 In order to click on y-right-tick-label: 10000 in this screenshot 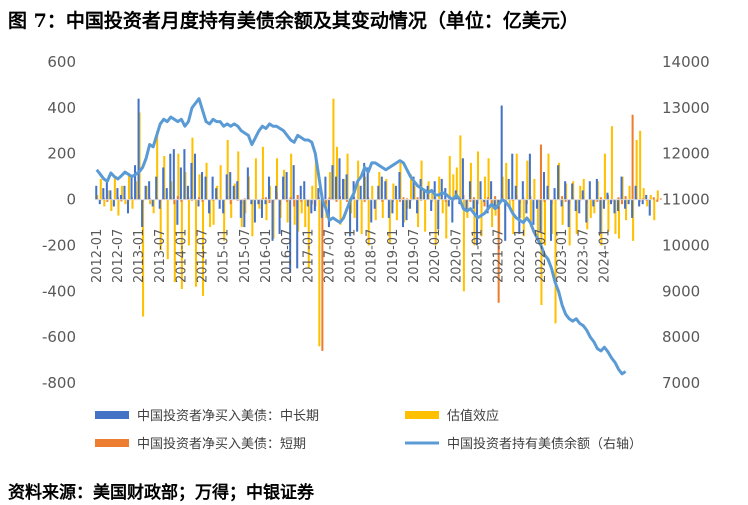, I will do `click(686, 245)`.